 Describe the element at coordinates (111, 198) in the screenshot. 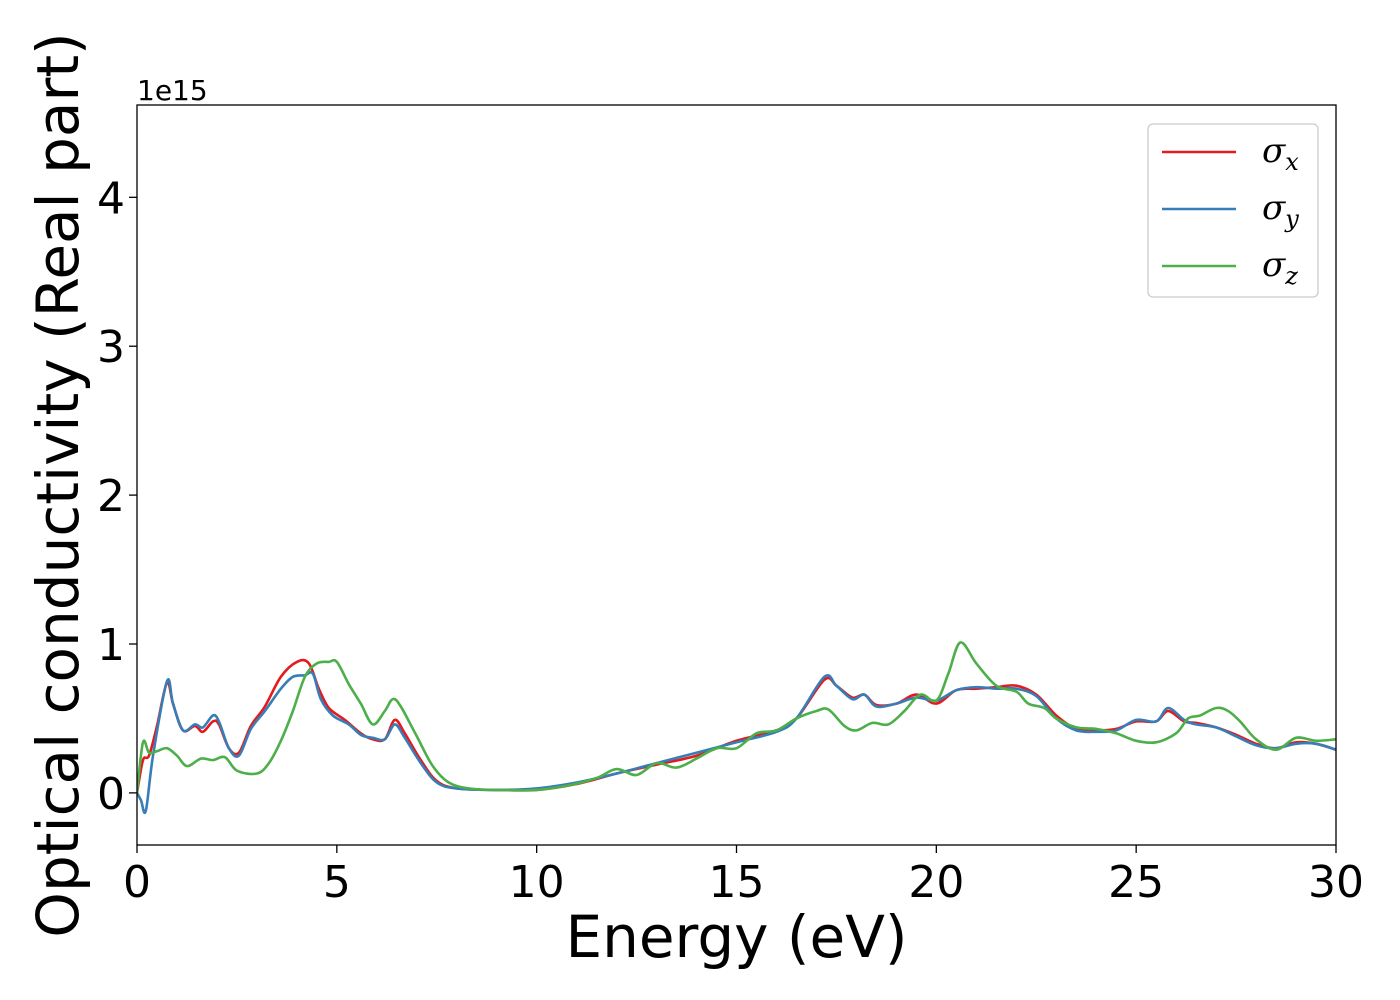

I see `y-tick-label: 4` at that location.